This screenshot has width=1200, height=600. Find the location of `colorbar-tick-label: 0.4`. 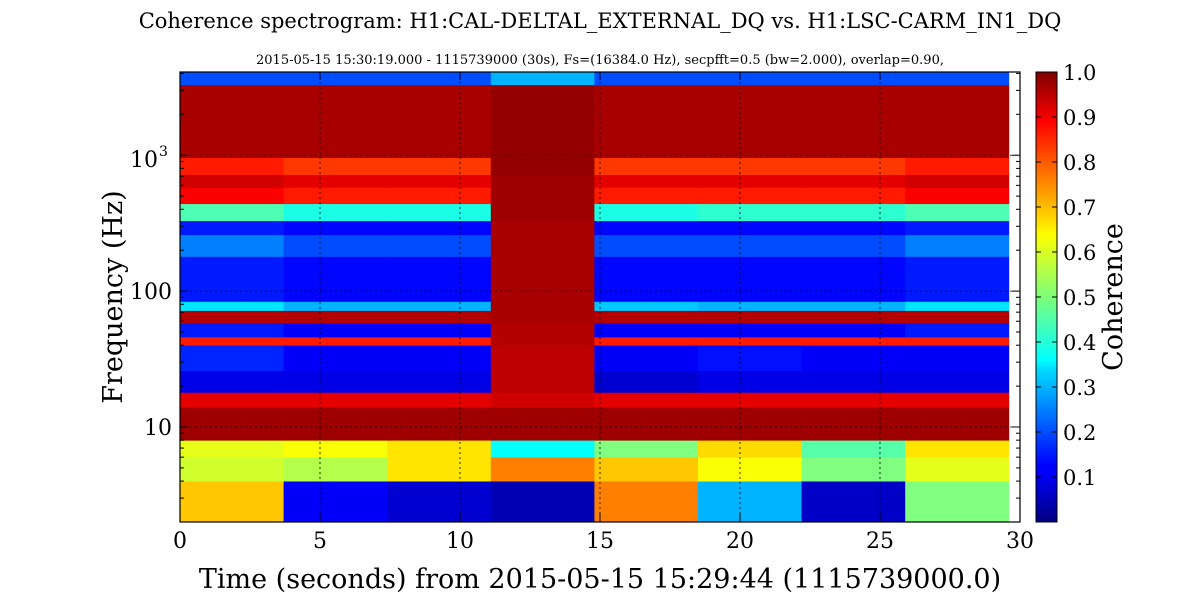

colorbar-tick-label: 0.4 is located at coordinates (1079, 343).